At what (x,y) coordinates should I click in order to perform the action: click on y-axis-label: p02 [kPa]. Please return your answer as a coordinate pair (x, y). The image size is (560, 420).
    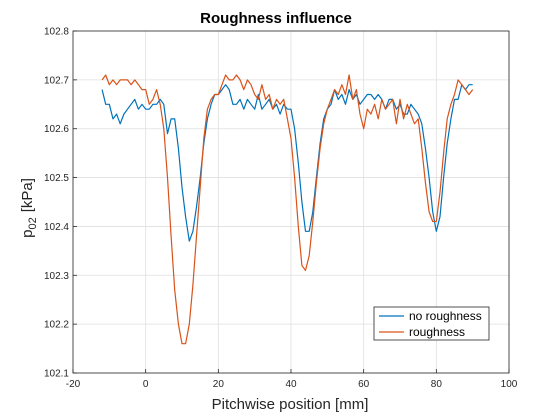
    Looking at the image, I should click on (29, 208).